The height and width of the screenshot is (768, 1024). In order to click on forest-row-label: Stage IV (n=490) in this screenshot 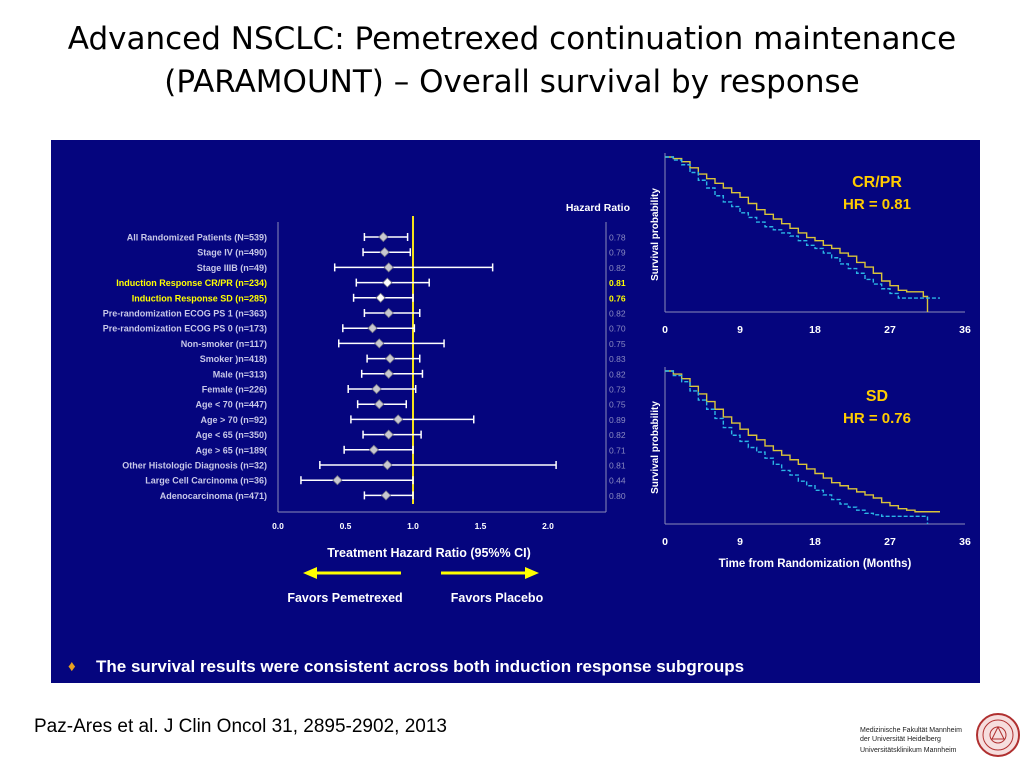, I will do `click(232, 253)`.